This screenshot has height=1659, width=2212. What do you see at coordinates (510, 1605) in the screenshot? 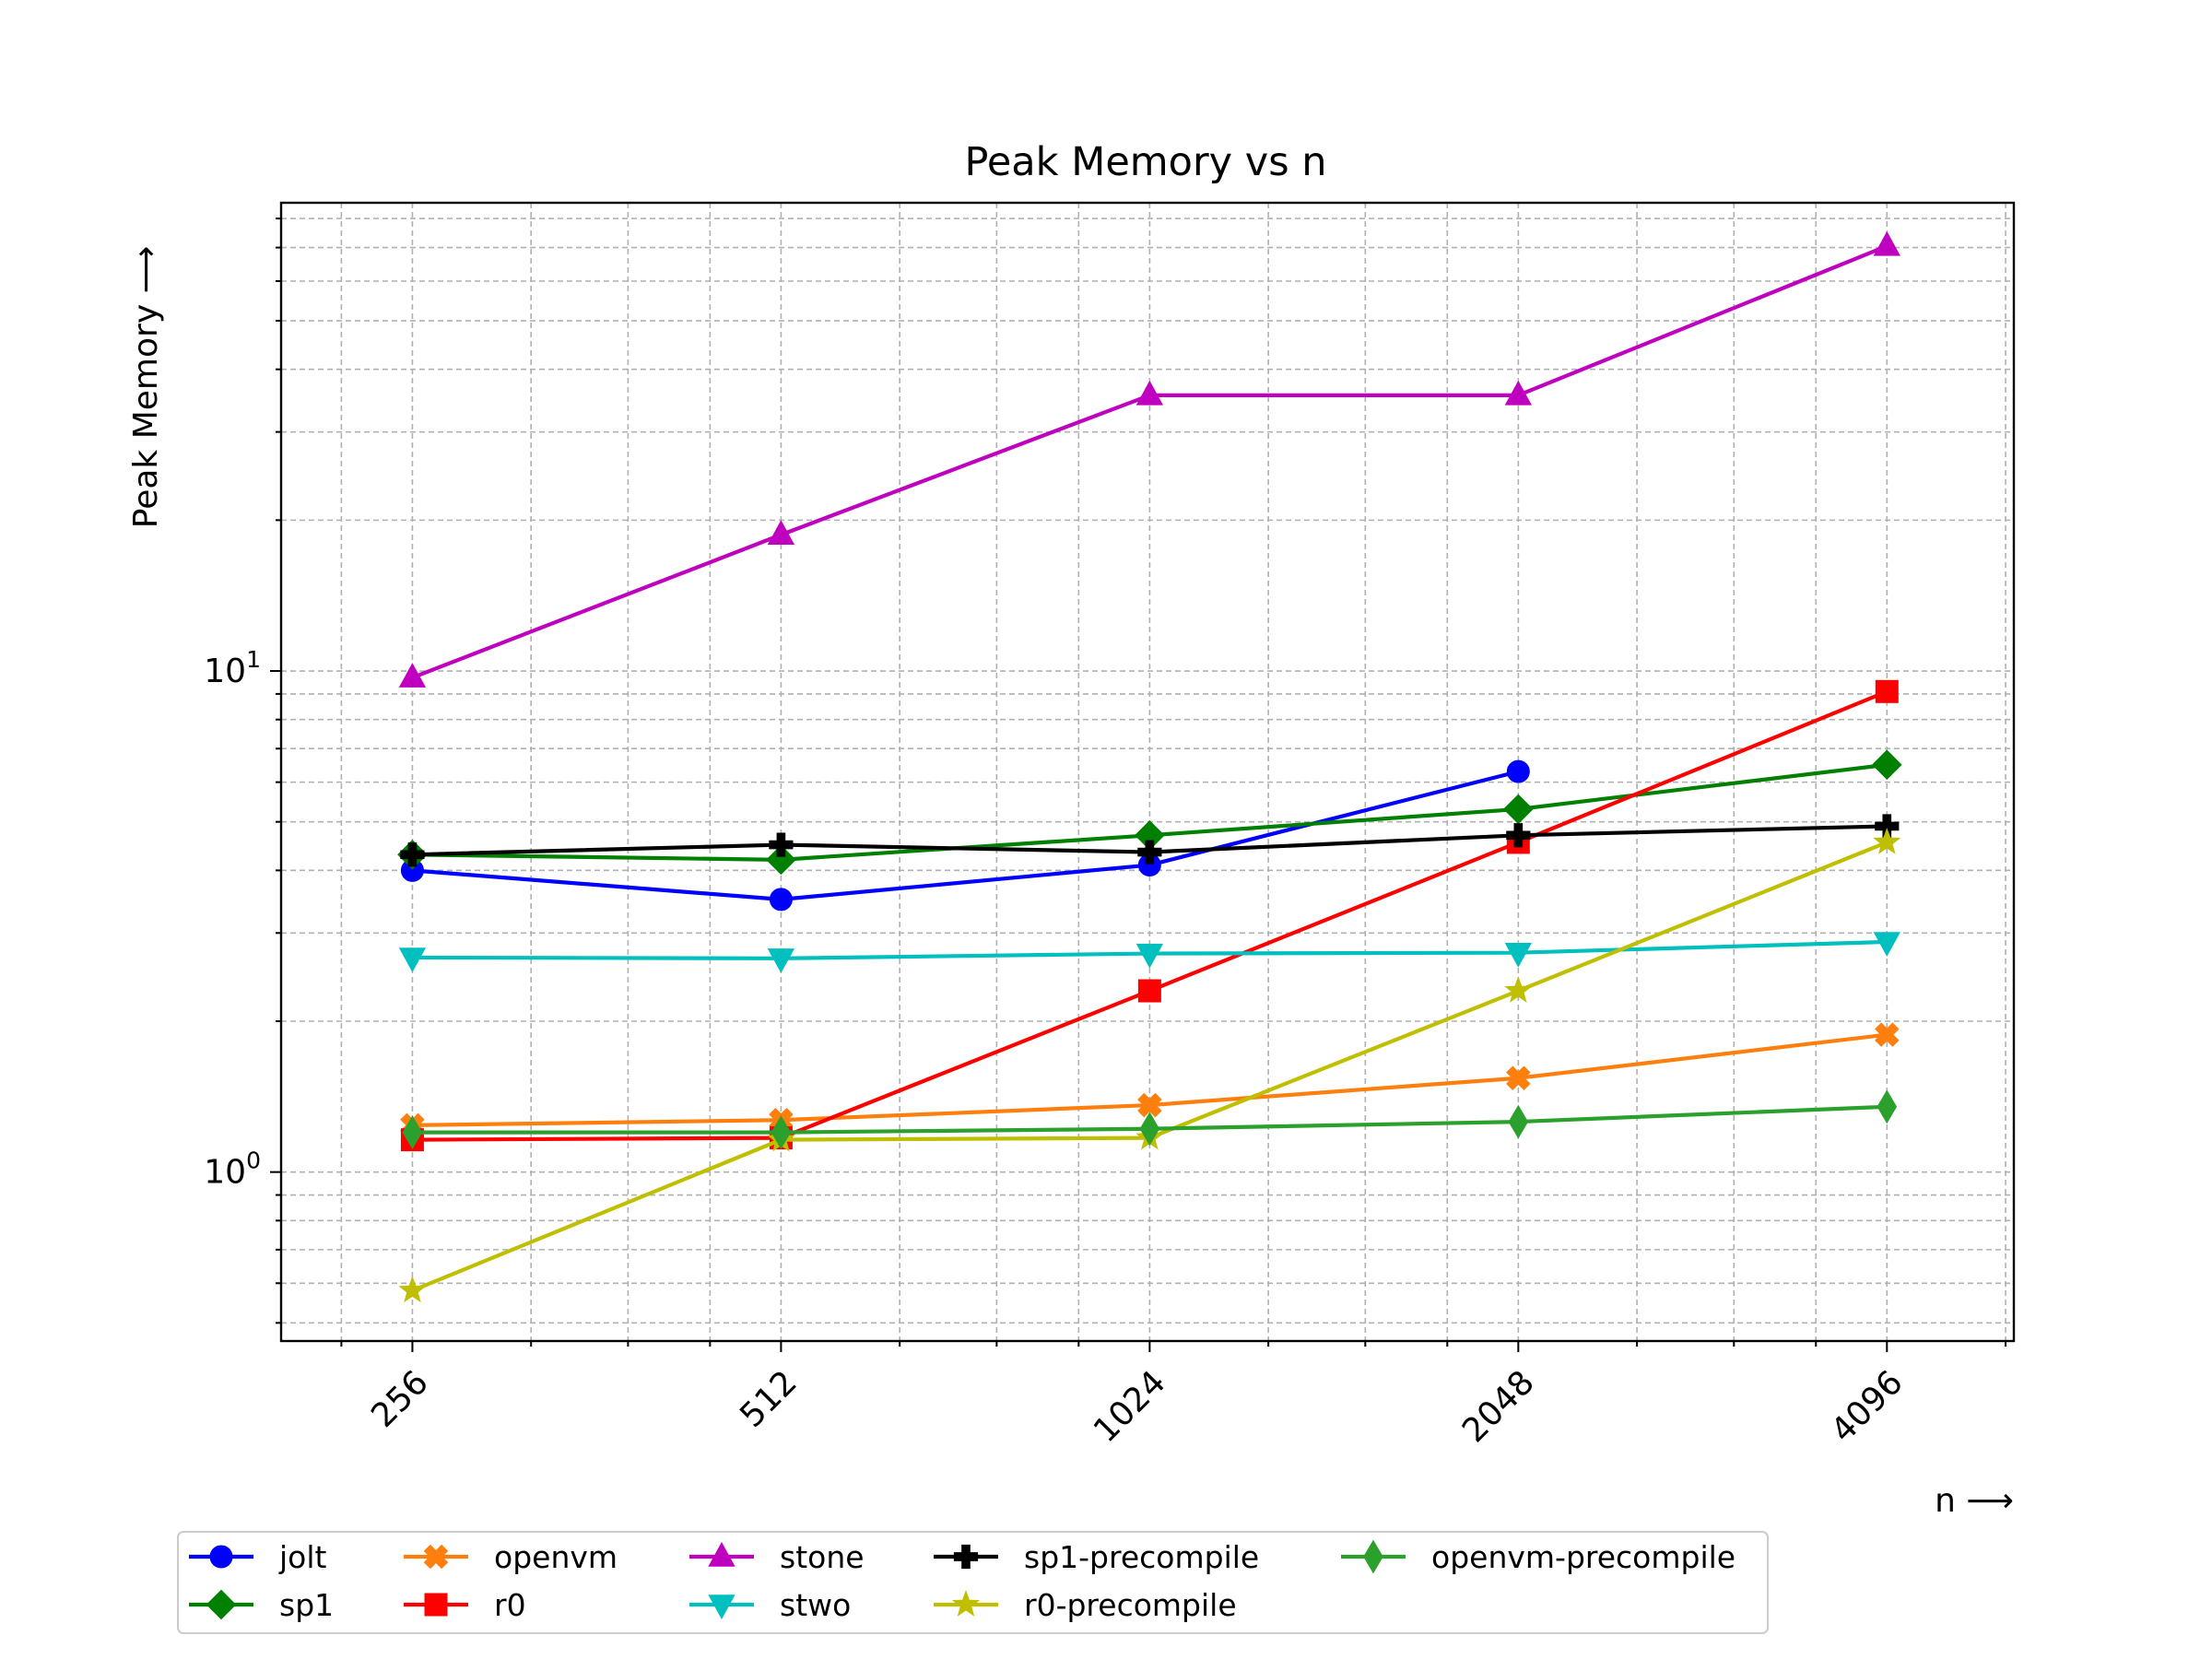
I see `legend-label: r0` at bounding box center [510, 1605].